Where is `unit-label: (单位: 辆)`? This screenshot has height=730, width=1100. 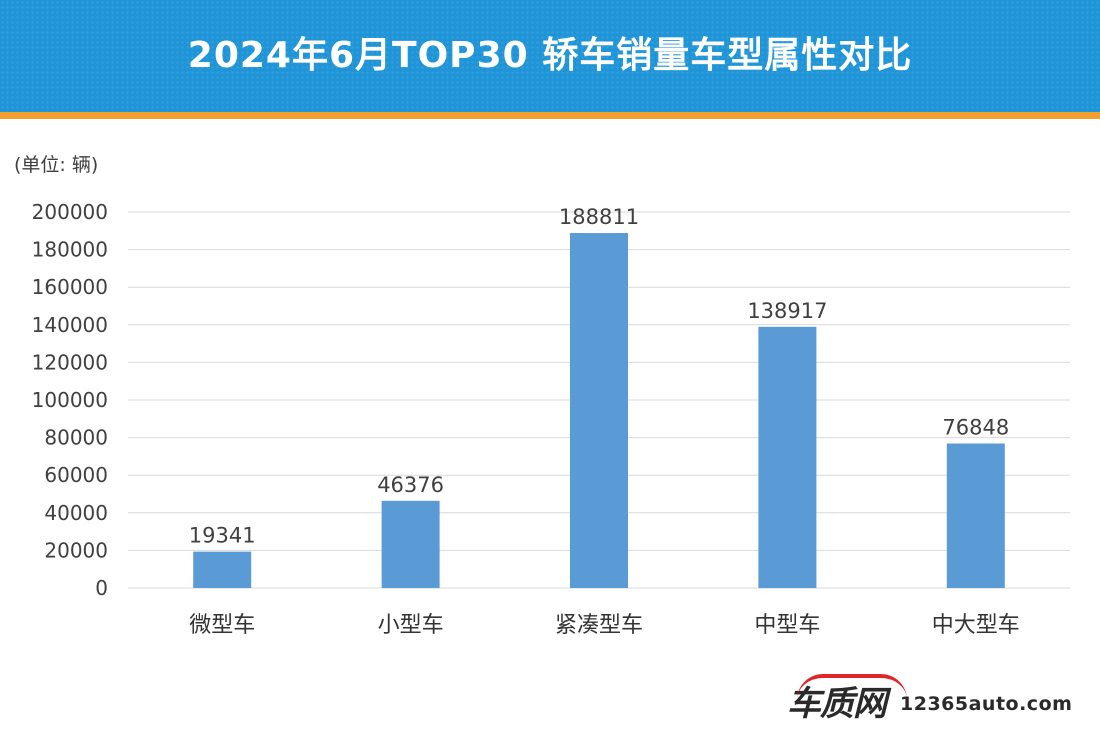
unit-label: (单位: 辆) is located at coordinates (56, 165).